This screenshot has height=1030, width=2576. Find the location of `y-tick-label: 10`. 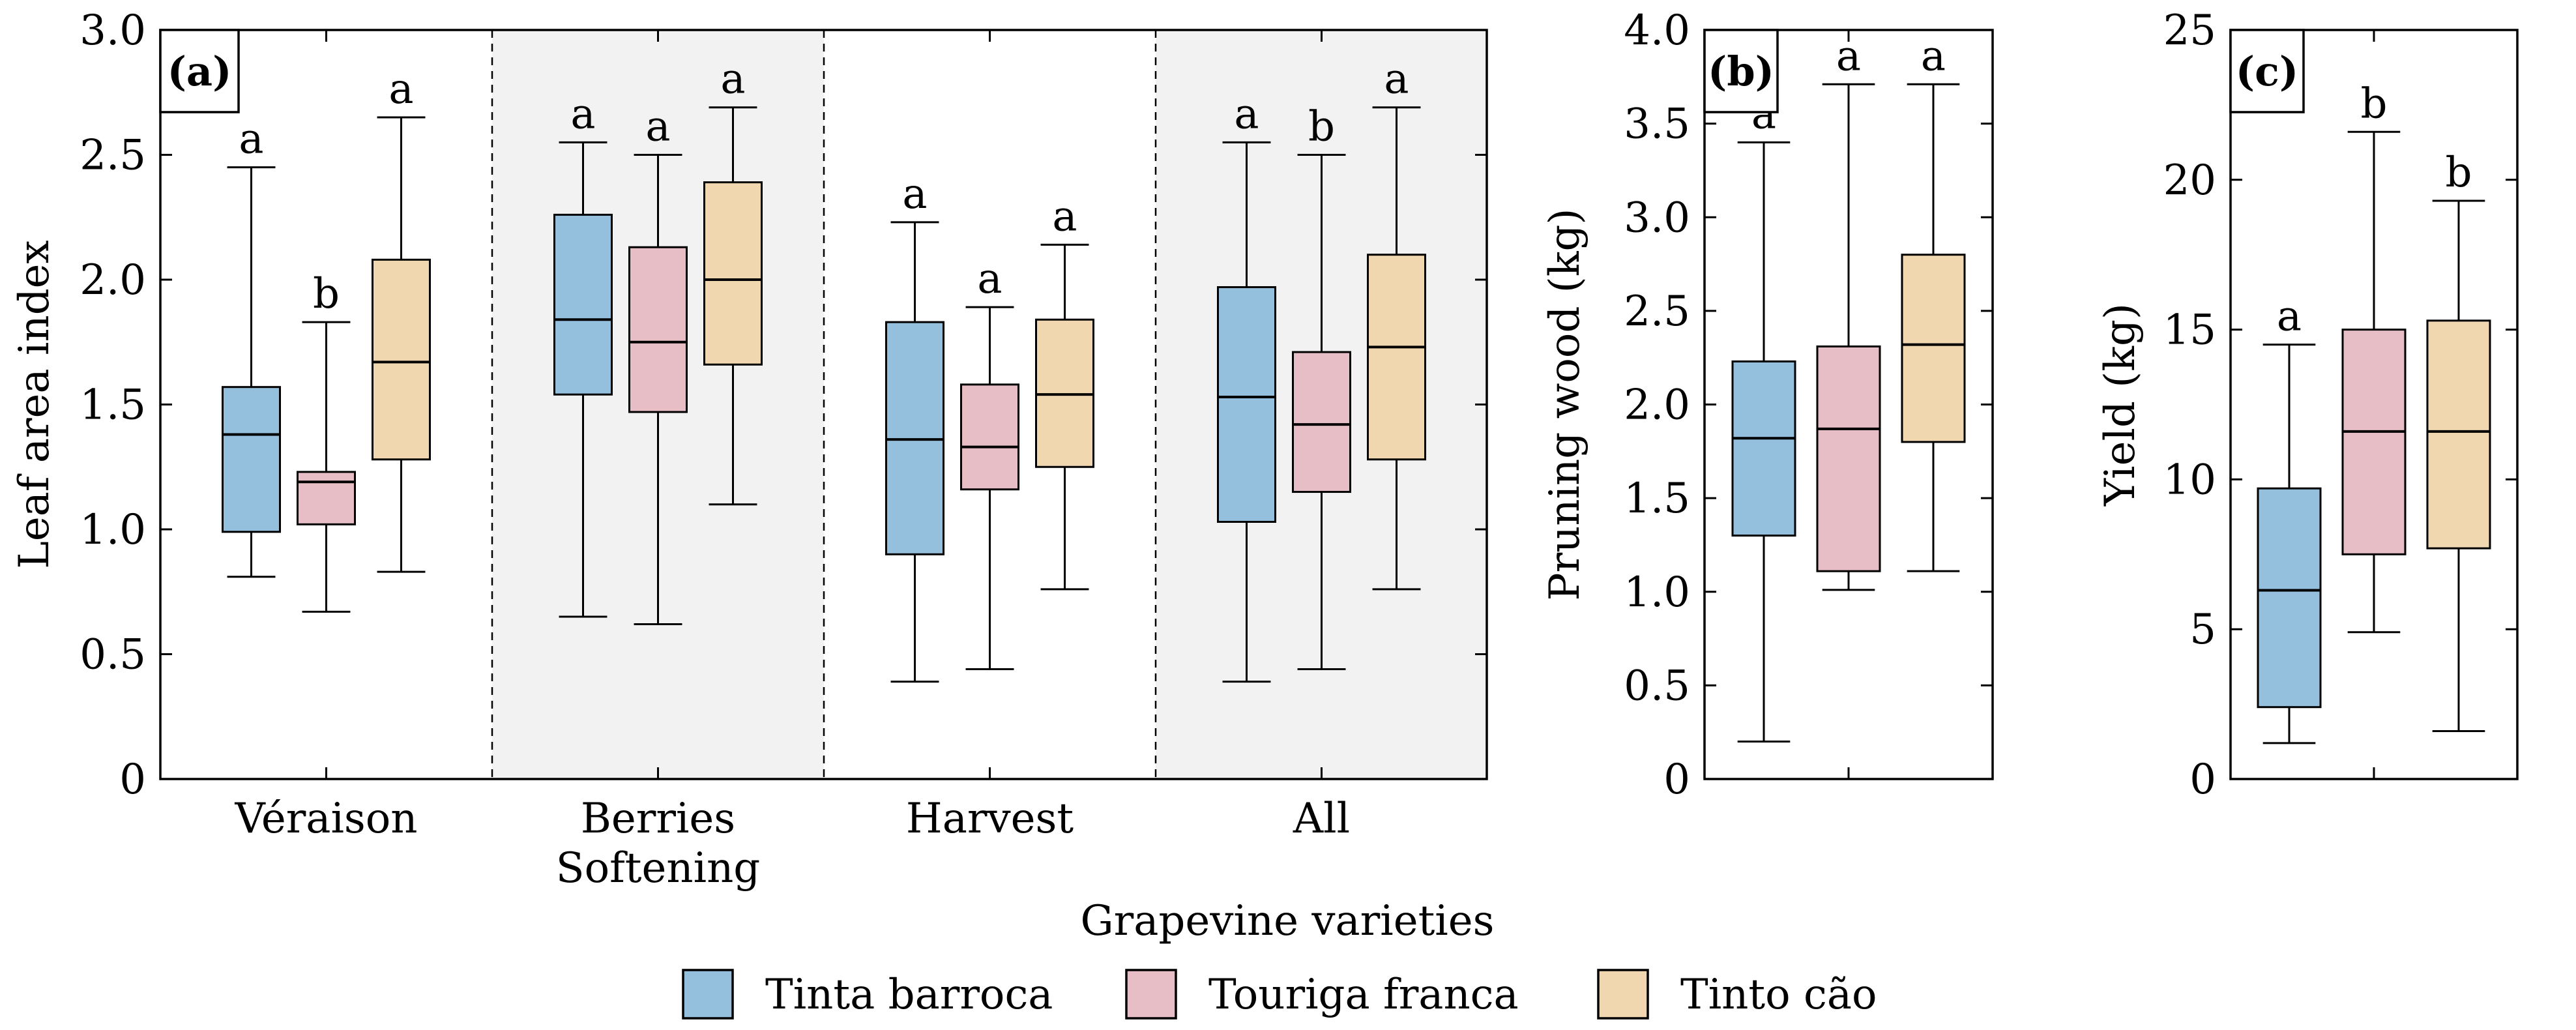

y-tick-label: 10 is located at coordinates (2189, 480).